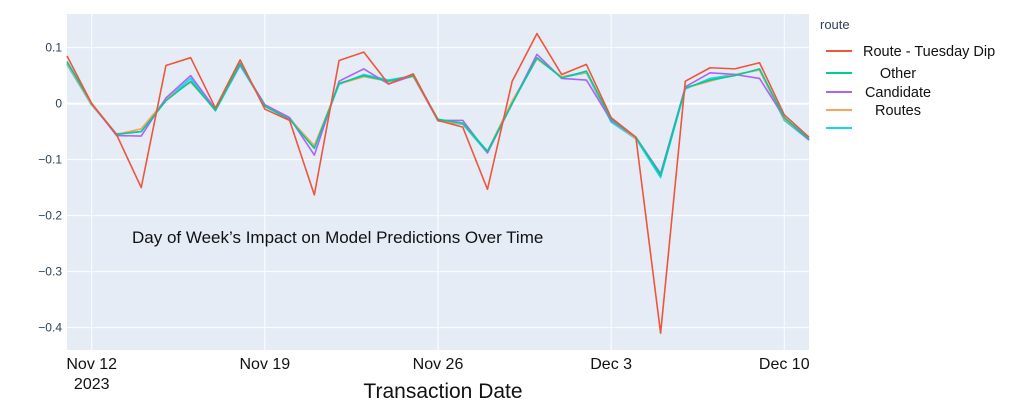 This screenshot has width=1024, height=414. Describe the element at coordinates (91, 364) in the screenshot. I see `x-tick-label: Nov 12` at that location.